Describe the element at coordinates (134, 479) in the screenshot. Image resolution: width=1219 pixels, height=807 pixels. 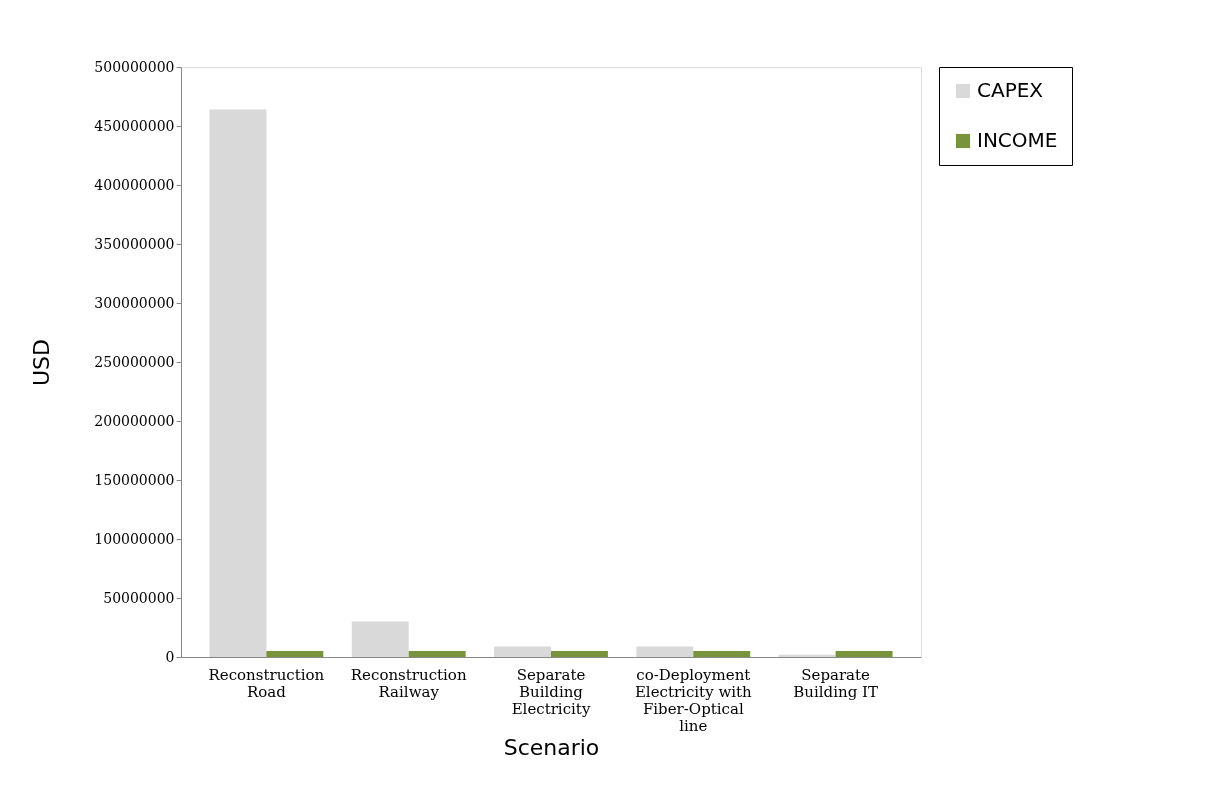
I see `y-tick-label: 150000000` at that location.